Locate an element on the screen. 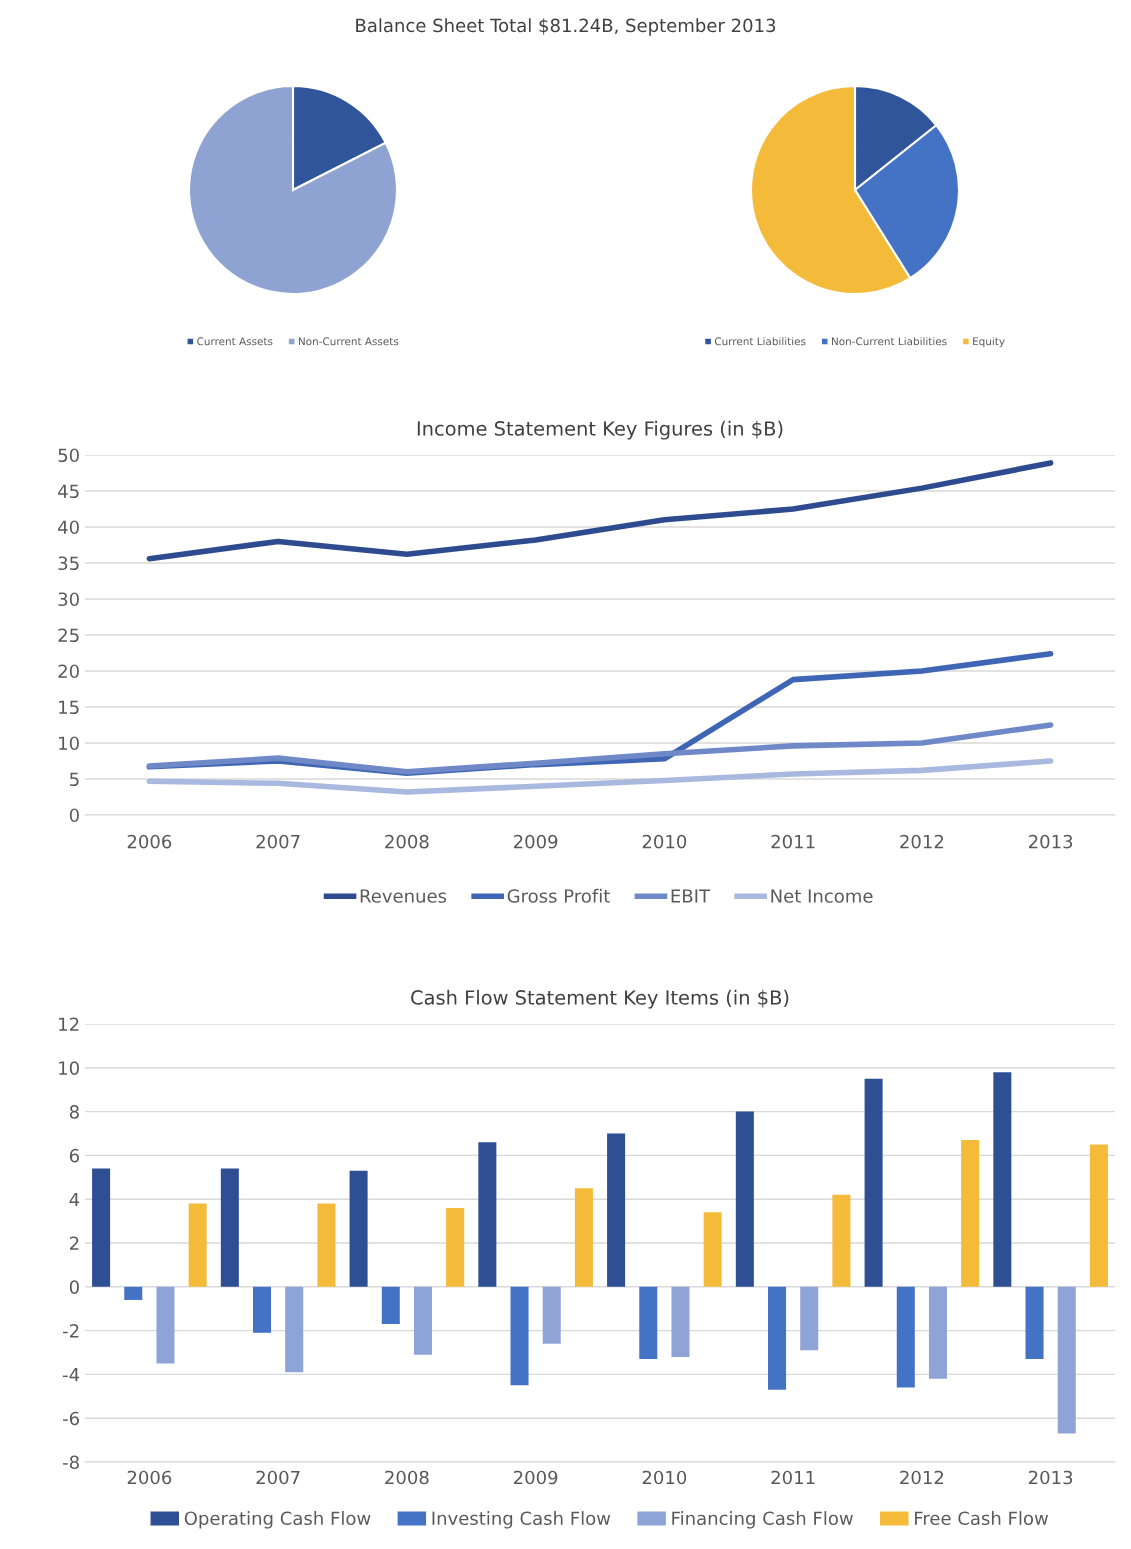 This screenshot has height=1549, width=1131. legend-label: Free Cash Flow is located at coordinates (982, 1518).